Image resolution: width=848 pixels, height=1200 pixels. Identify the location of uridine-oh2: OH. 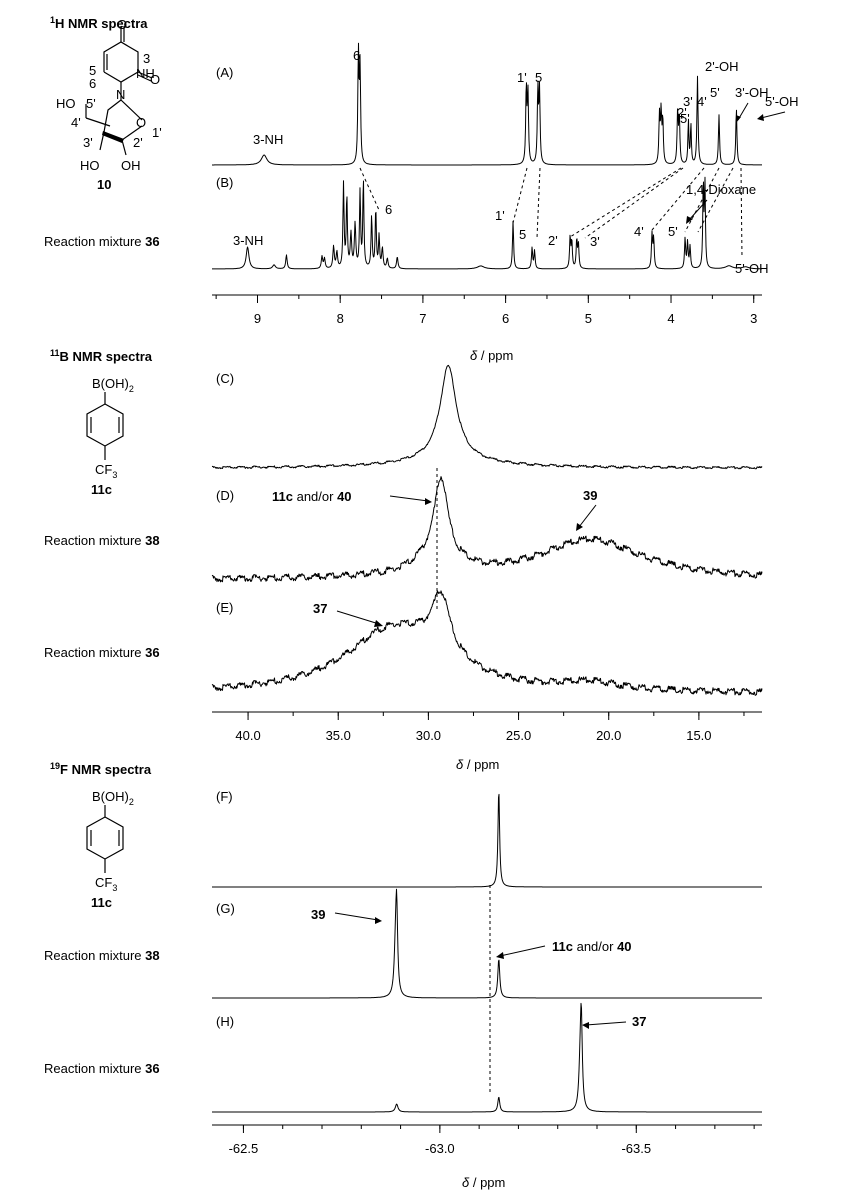
(131, 165).